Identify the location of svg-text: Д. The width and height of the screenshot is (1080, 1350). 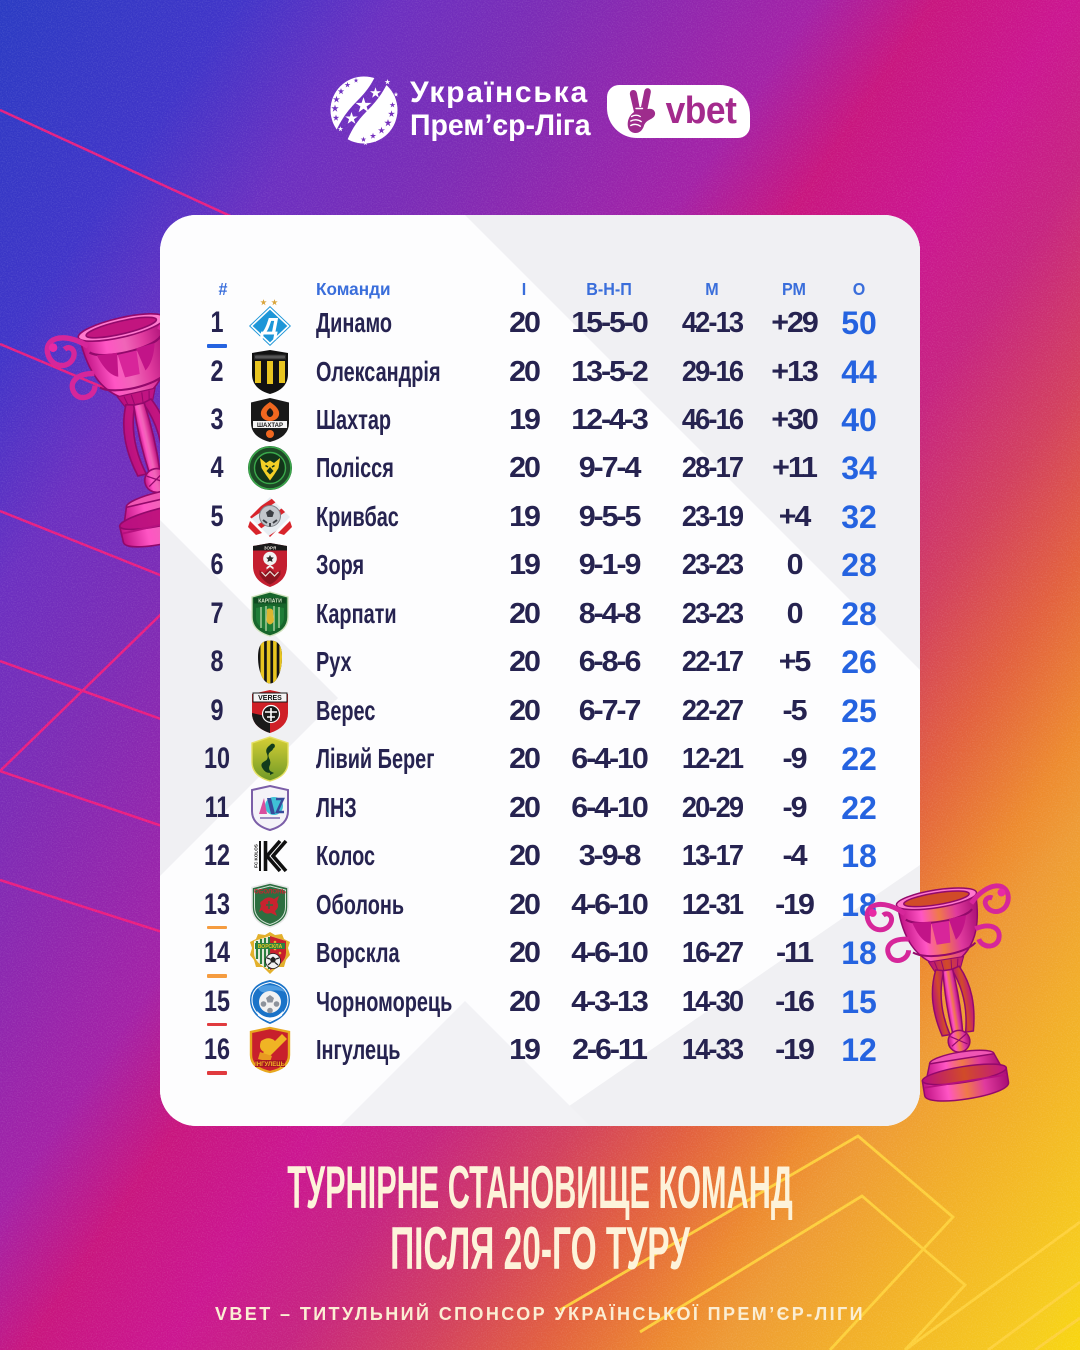
(268, 327).